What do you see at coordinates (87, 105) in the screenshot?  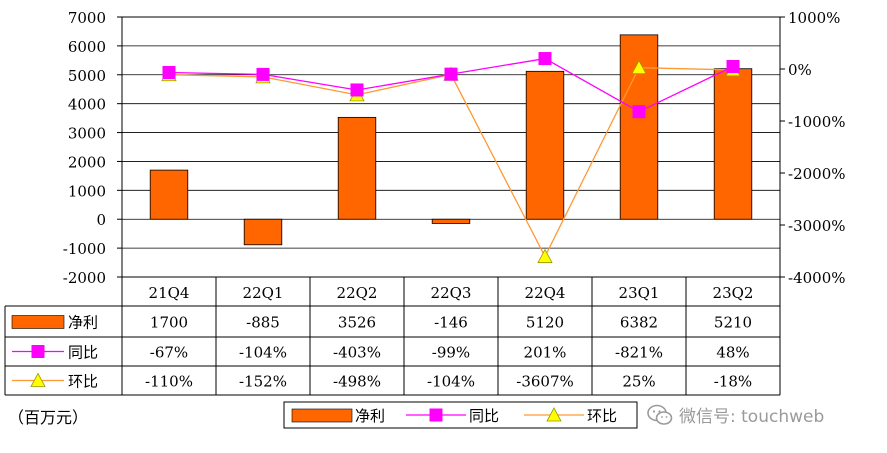 I see `left-axis-tick-label: 4000` at bounding box center [87, 105].